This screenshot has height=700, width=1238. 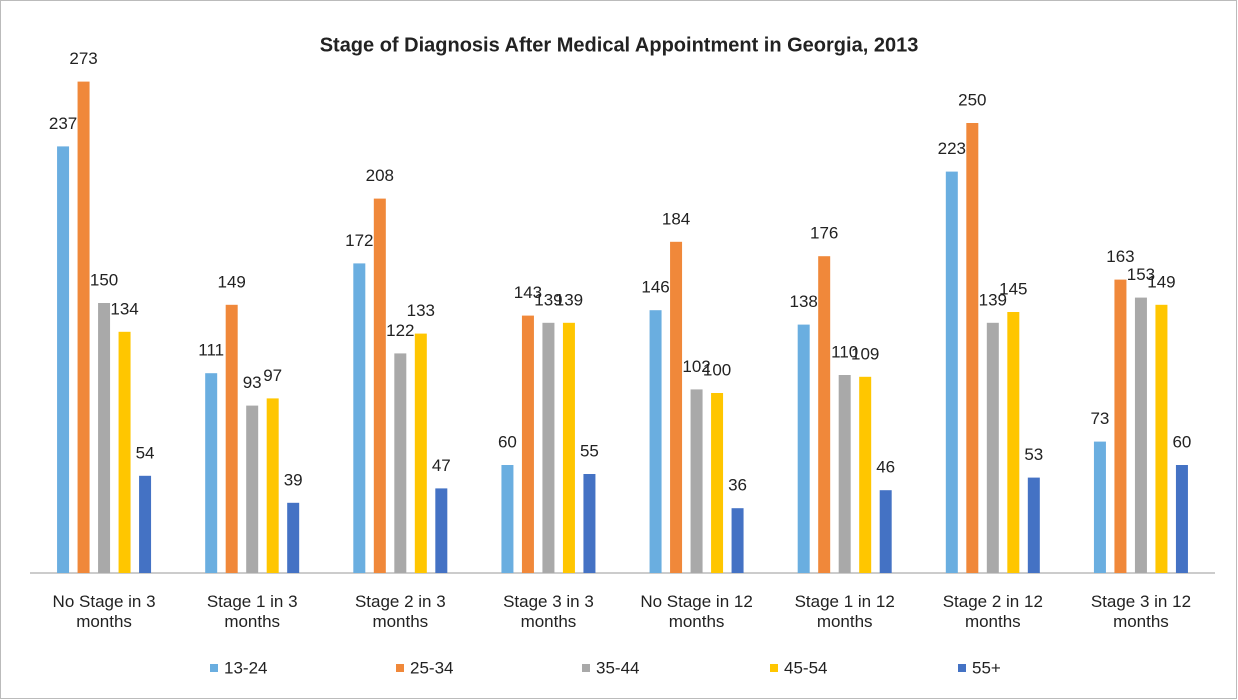 What do you see at coordinates (441, 465) in the screenshot?
I see `data-label: 47` at bounding box center [441, 465].